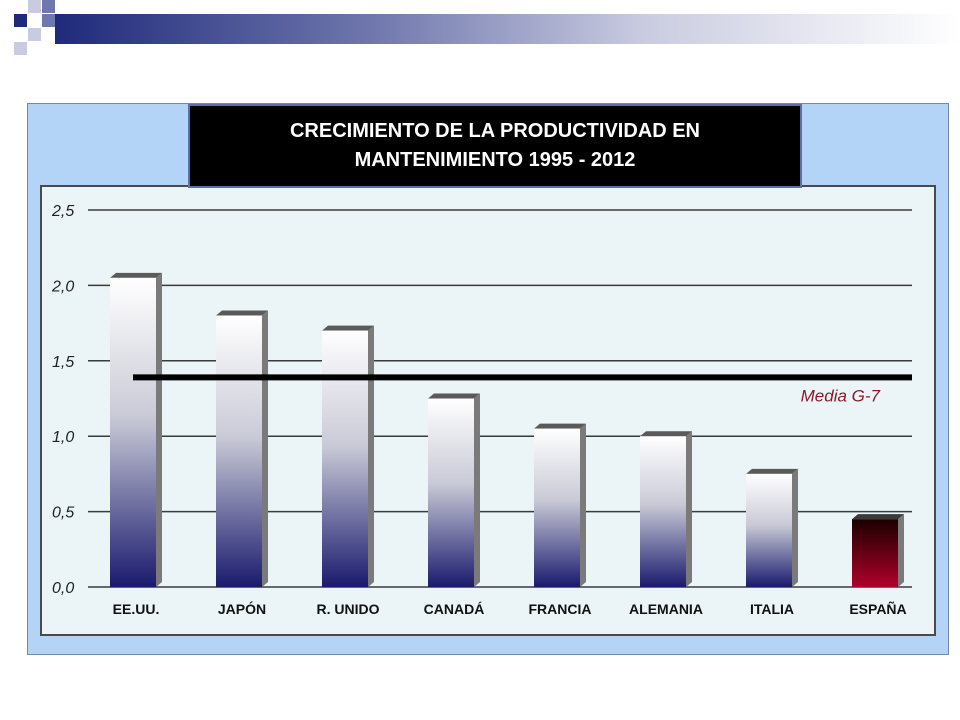 The image size is (960, 720). Describe the element at coordinates (136, 609) in the screenshot. I see `x-tick-label: EE.UU.` at that location.